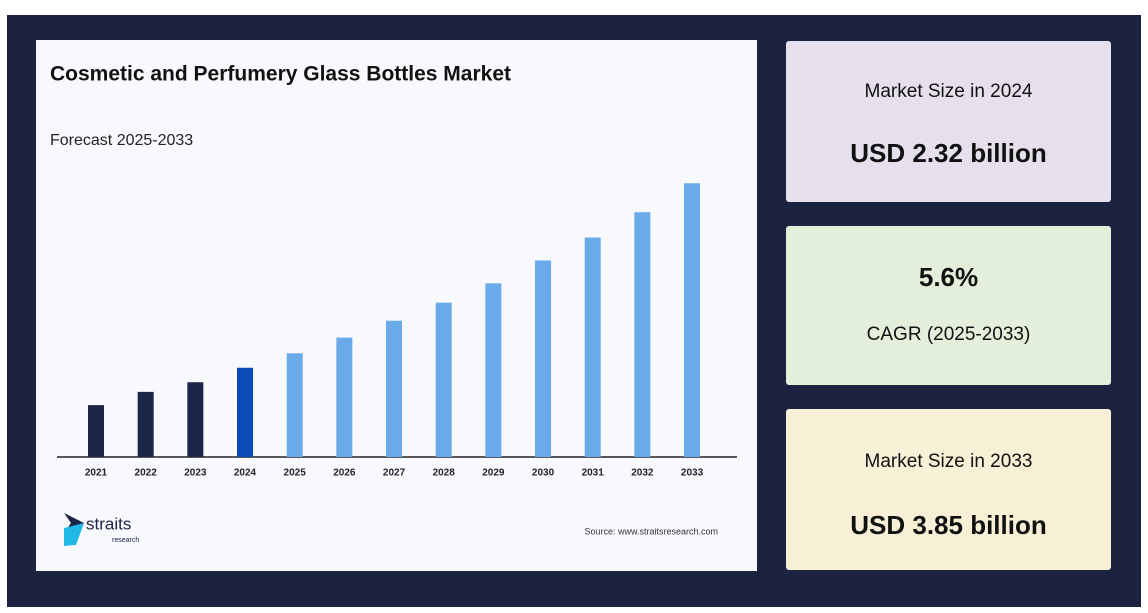 The height and width of the screenshot is (613, 1148). I want to click on card-value: USD 2.32 billion, so click(948, 153).